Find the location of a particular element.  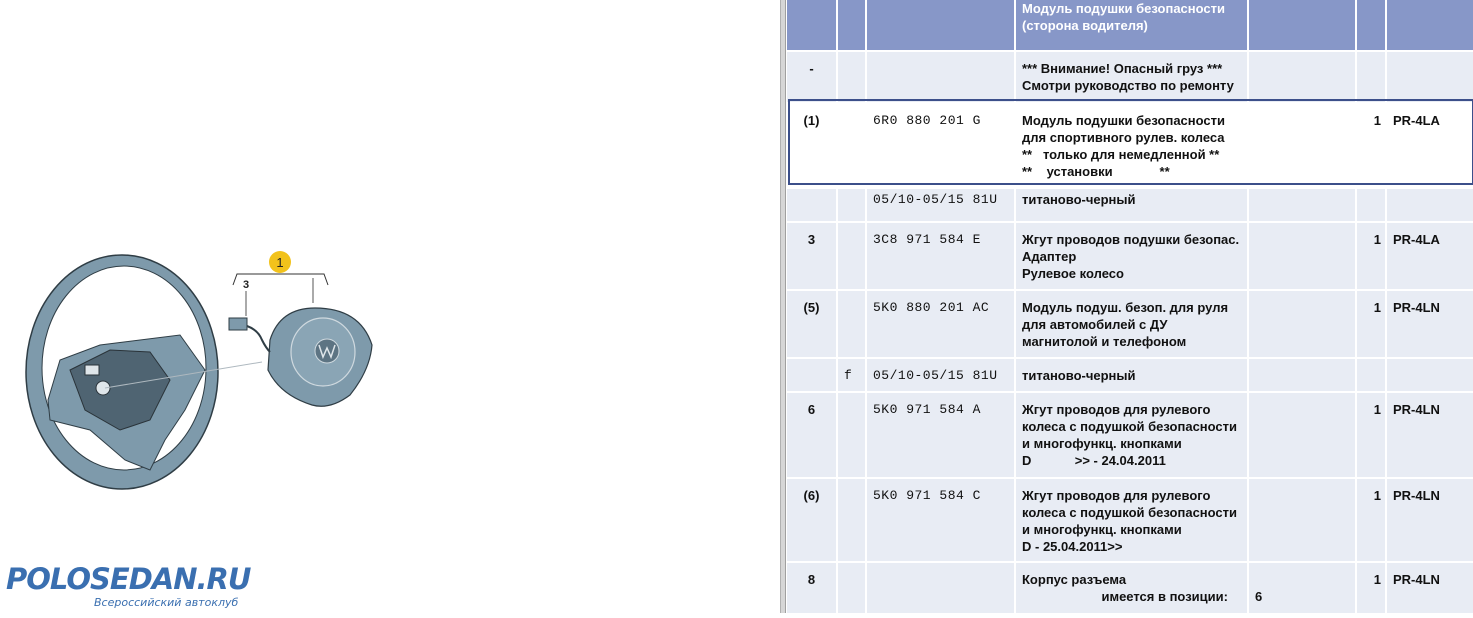

site-logo: POLOSEDAN.RU Всероссийский автоклуб is located at coordinates (128, 586).